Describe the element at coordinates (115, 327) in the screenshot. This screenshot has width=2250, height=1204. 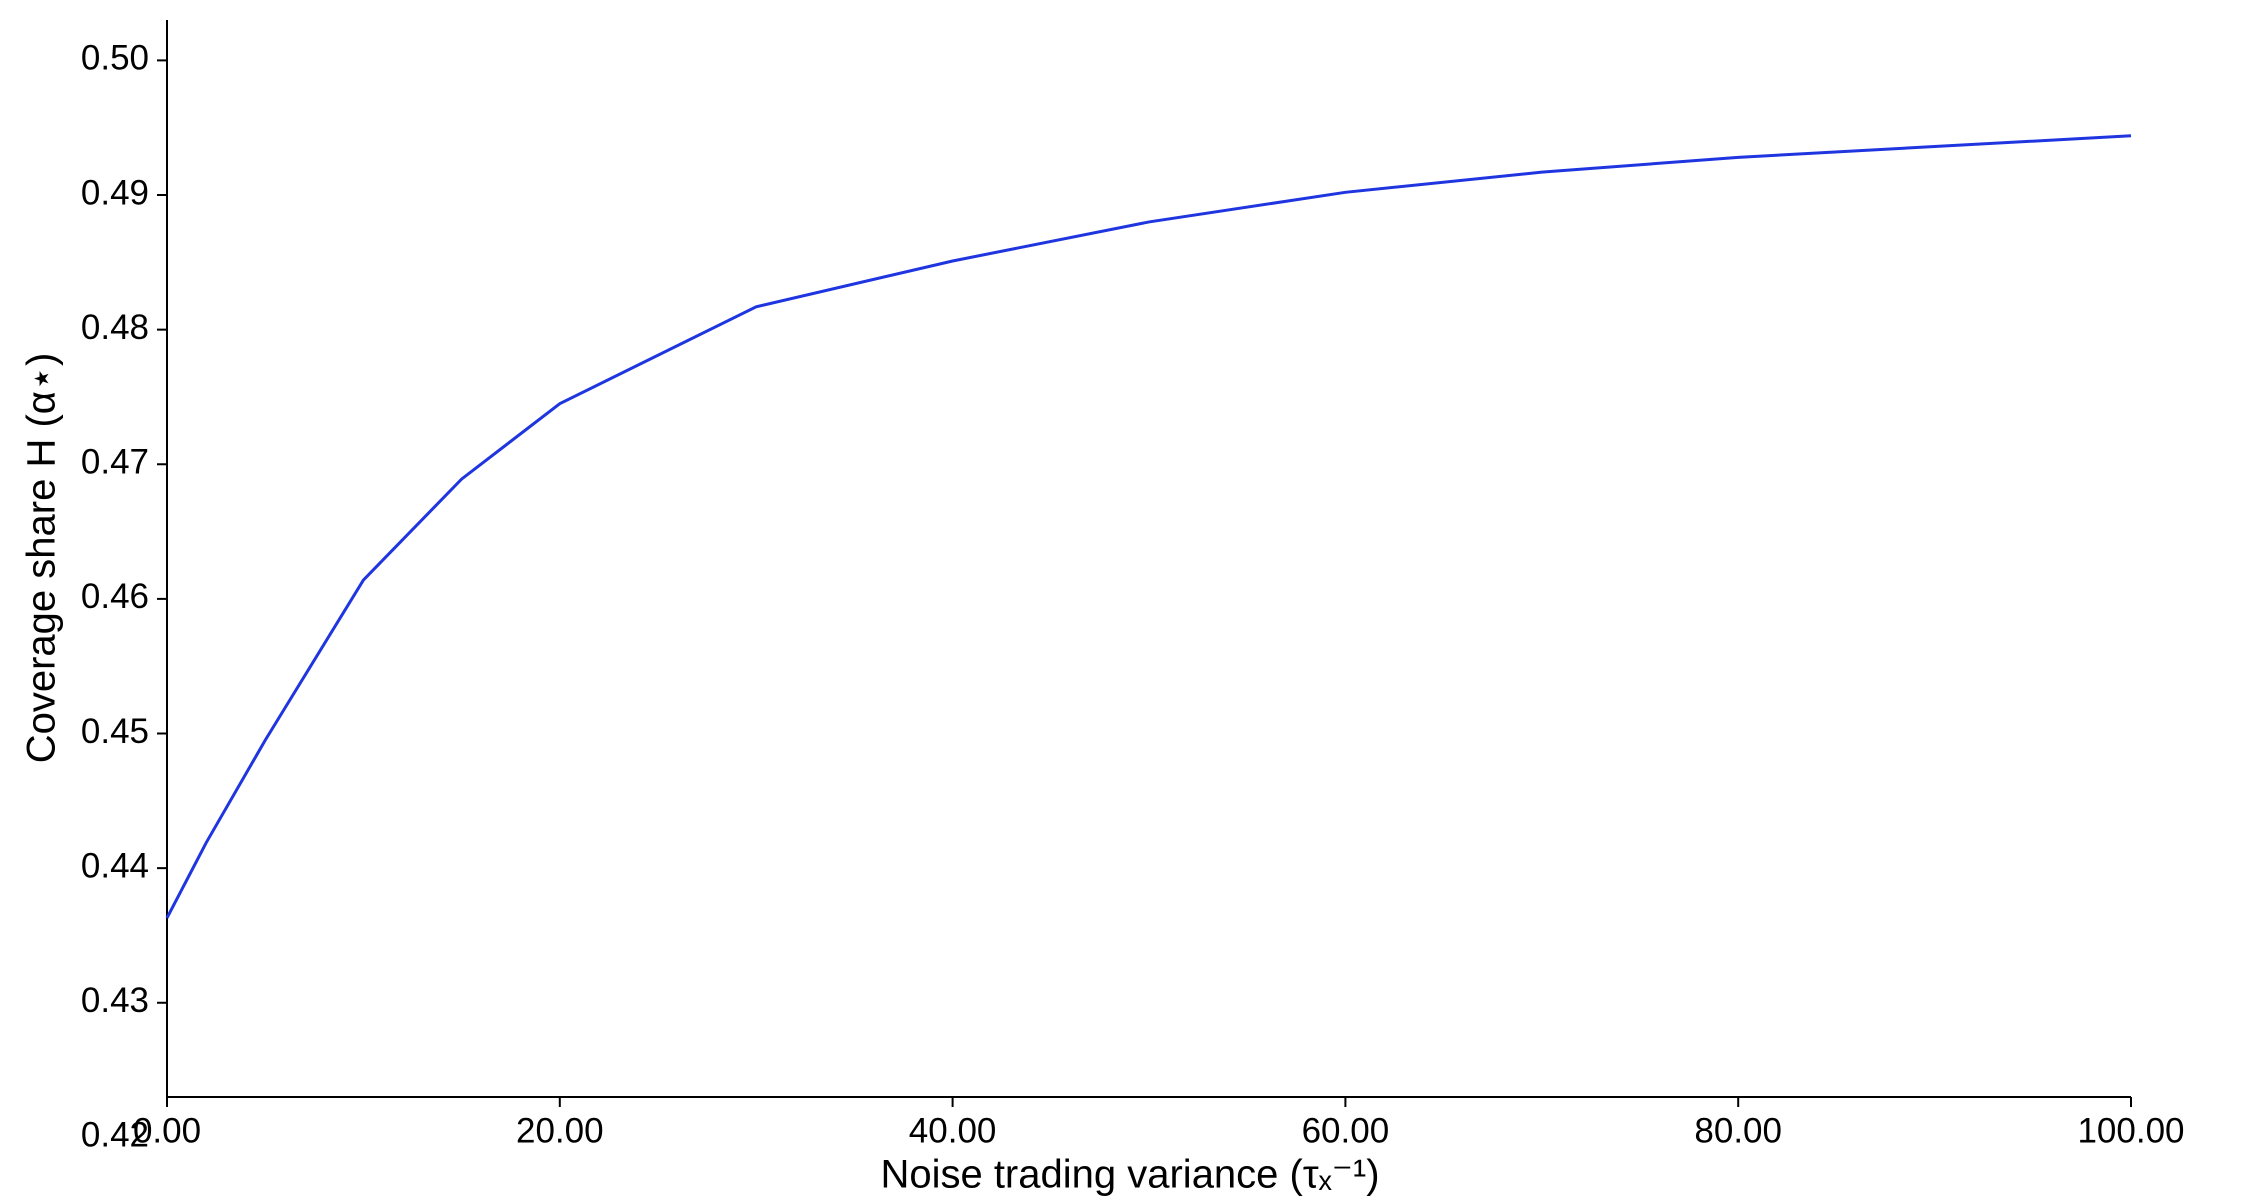
I see `y-tick-label: 0.48` at that location.